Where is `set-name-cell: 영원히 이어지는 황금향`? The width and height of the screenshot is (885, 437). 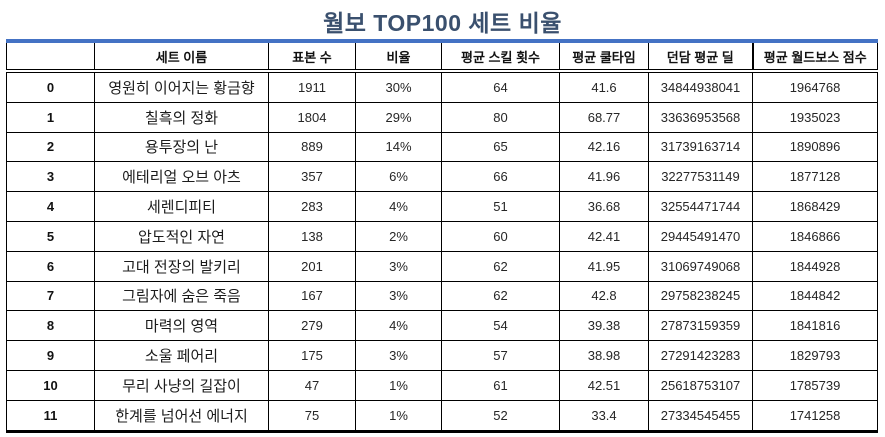
set-name-cell: 영원히 이어지는 황금향 is located at coordinates (181, 86).